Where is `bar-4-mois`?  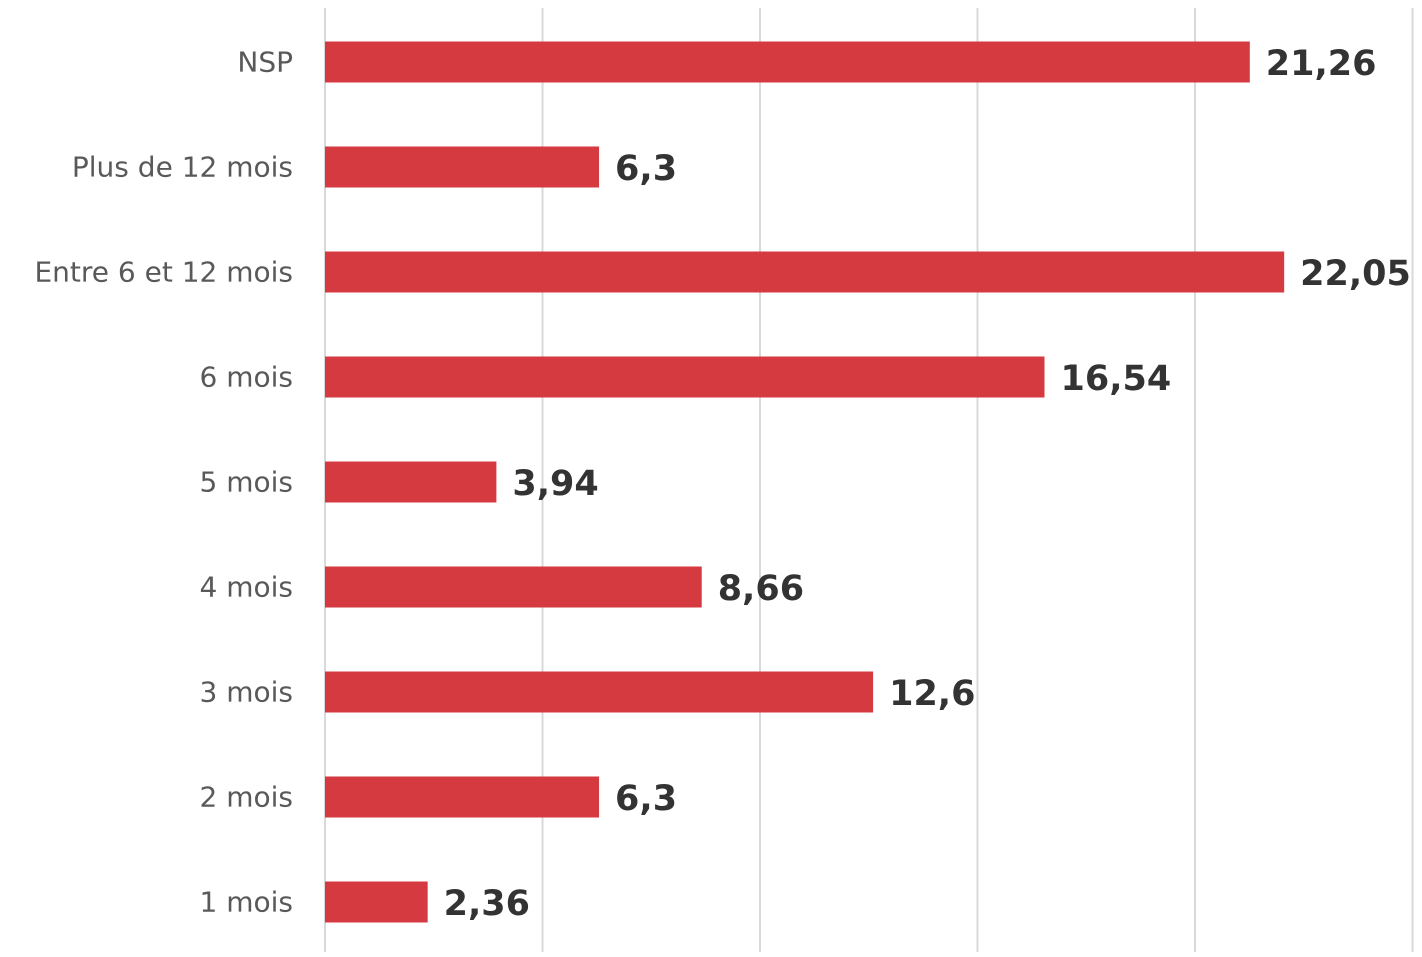
bar-4-mois is located at coordinates (513, 587).